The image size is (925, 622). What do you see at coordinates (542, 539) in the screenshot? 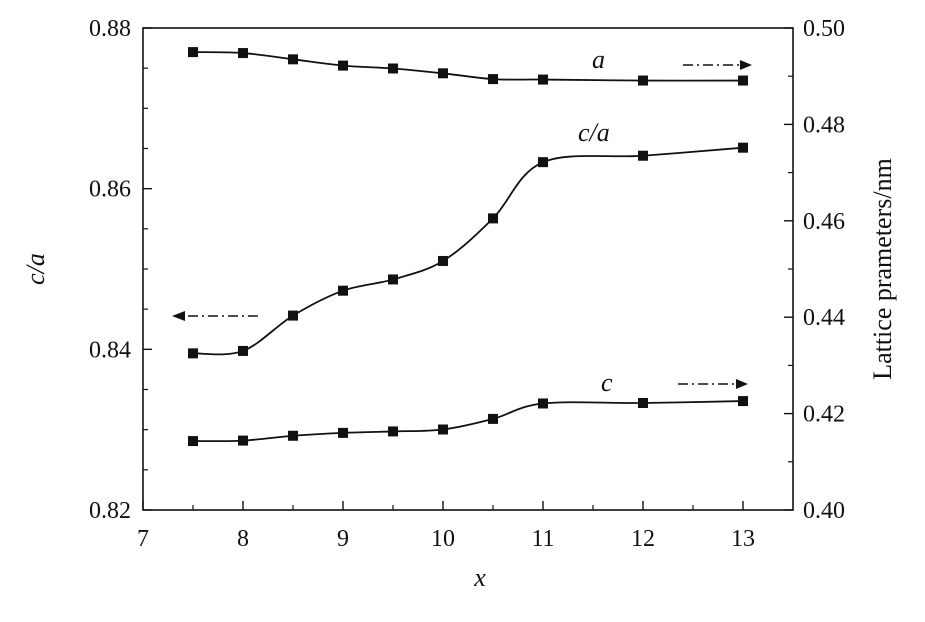
I see `x-tick-label: 11` at bounding box center [542, 539].